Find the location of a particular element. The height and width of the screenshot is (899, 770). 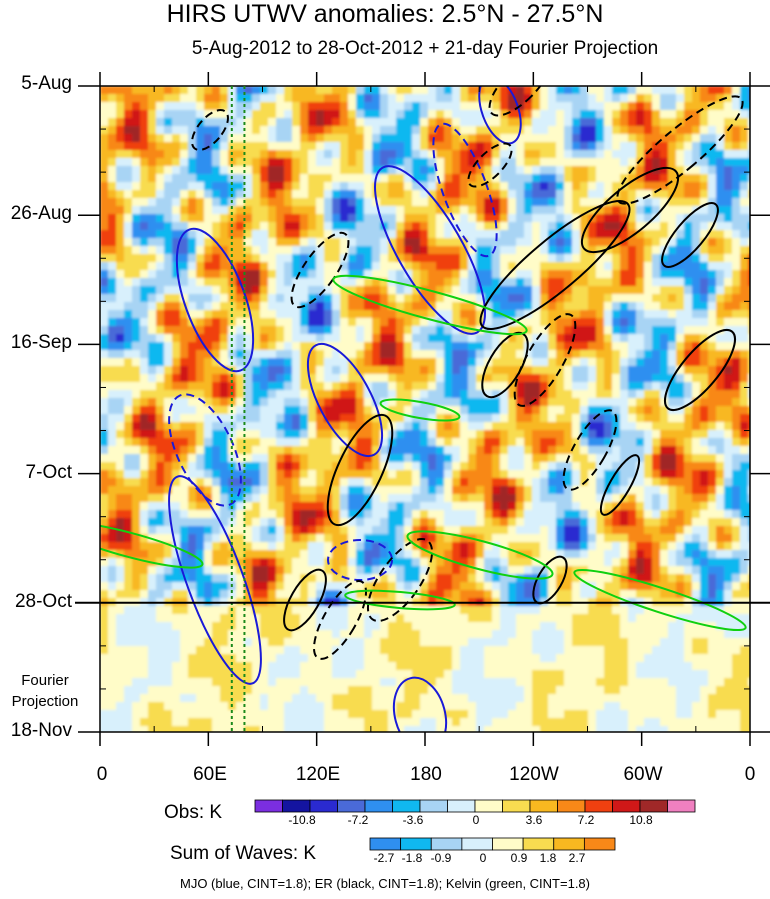

colorbars is located at coordinates (475, 825).